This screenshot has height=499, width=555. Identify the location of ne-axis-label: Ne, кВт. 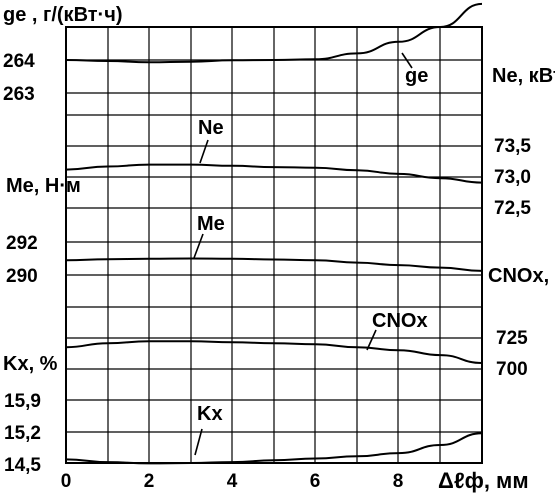
(523, 76).